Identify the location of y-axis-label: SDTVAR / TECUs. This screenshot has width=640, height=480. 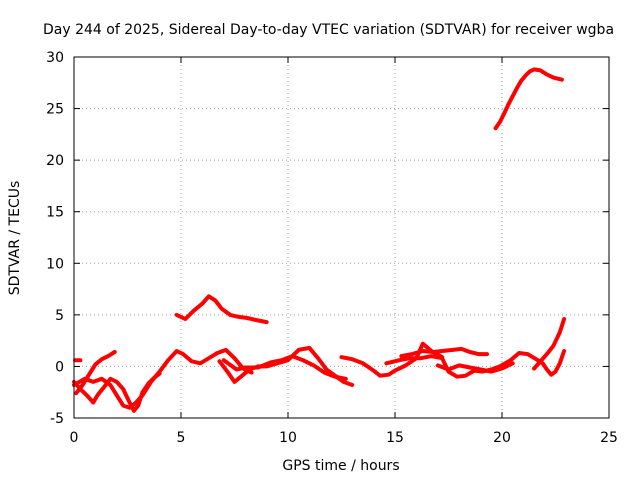
(15, 238).